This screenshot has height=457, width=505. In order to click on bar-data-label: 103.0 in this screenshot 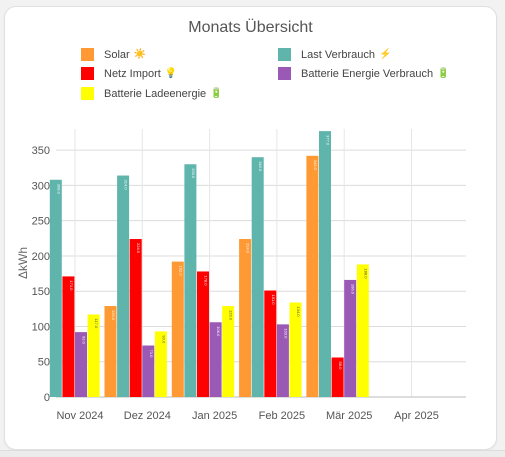, I will do `click(285, 333)`.